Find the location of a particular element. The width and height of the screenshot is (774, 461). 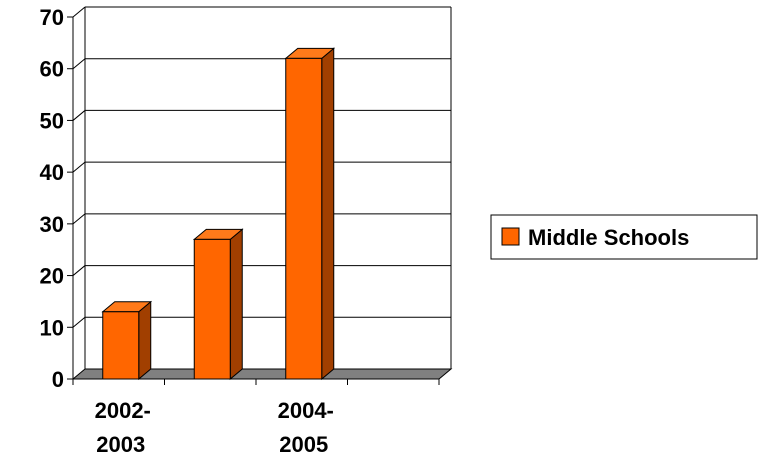

y-tick-label: 50 is located at coordinates (52, 120).